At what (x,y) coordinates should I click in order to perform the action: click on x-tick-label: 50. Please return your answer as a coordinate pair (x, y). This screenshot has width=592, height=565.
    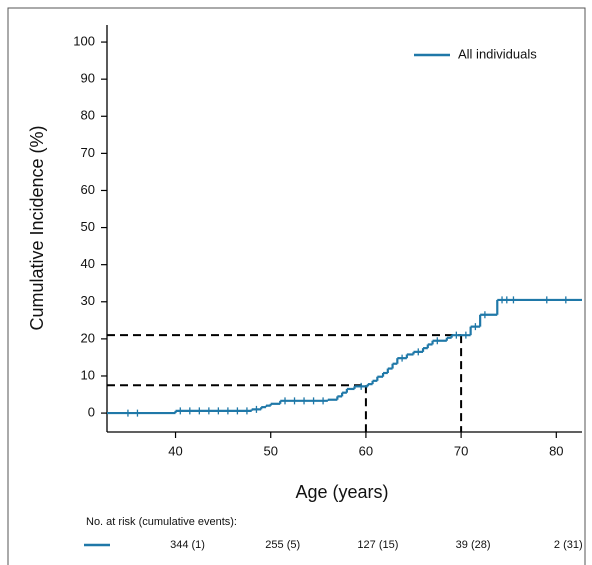
    Looking at the image, I should click on (270, 450).